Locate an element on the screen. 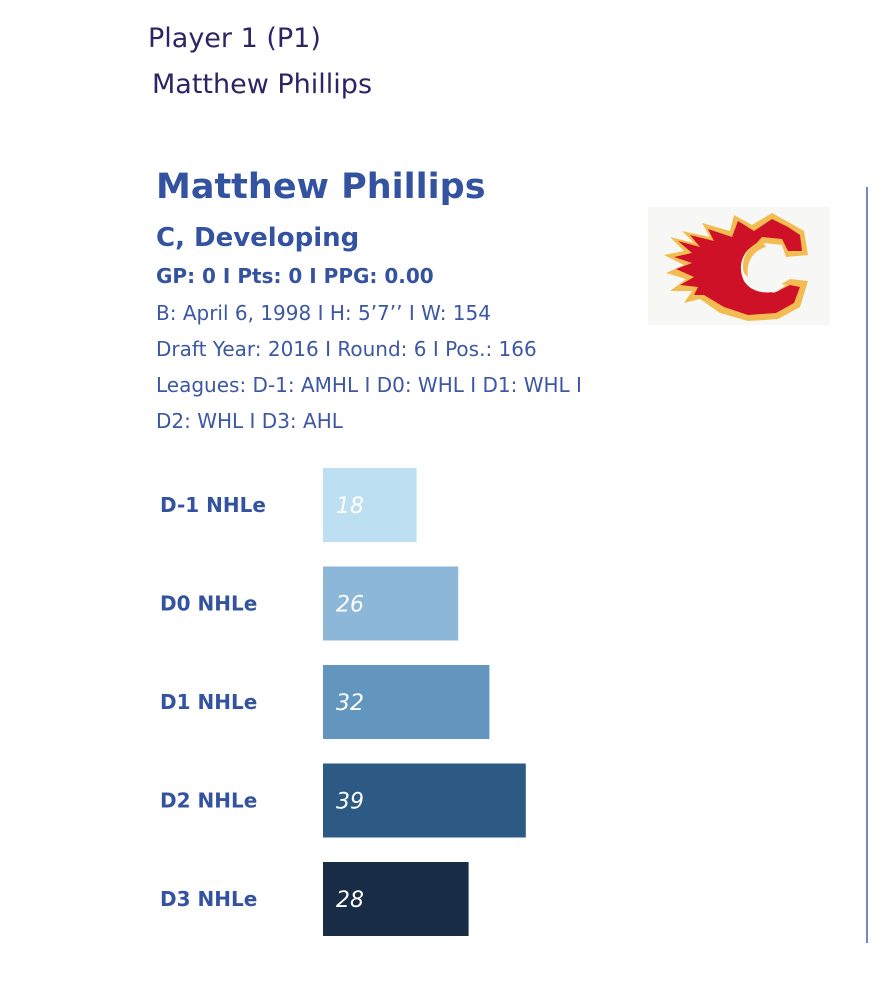 This screenshot has width=896, height=988. bar-category-label: D-1 NHLe is located at coordinates (213, 505).